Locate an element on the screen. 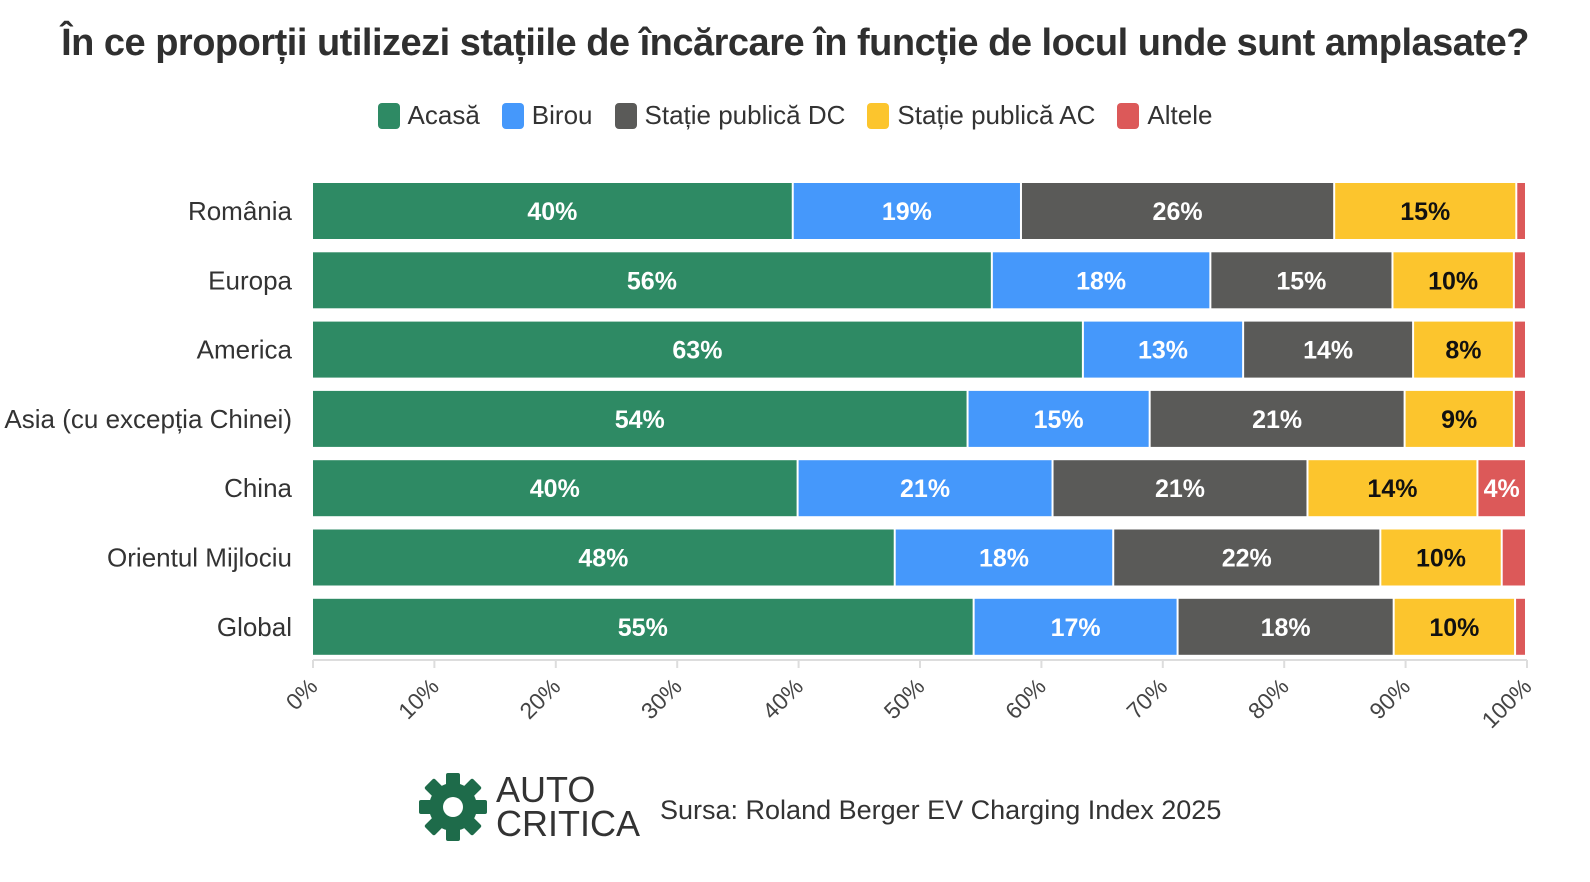 The image size is (1590, 882). legend-label: Acasă is located at coordinates (443, 115).